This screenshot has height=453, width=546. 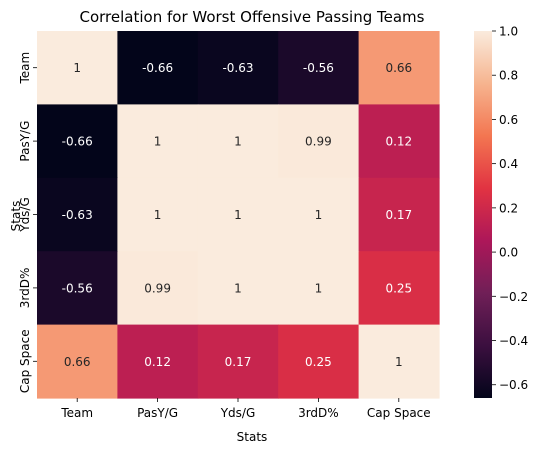 I want to click on colorbar-tick-label: 0.0, so click(x=508, y=253).